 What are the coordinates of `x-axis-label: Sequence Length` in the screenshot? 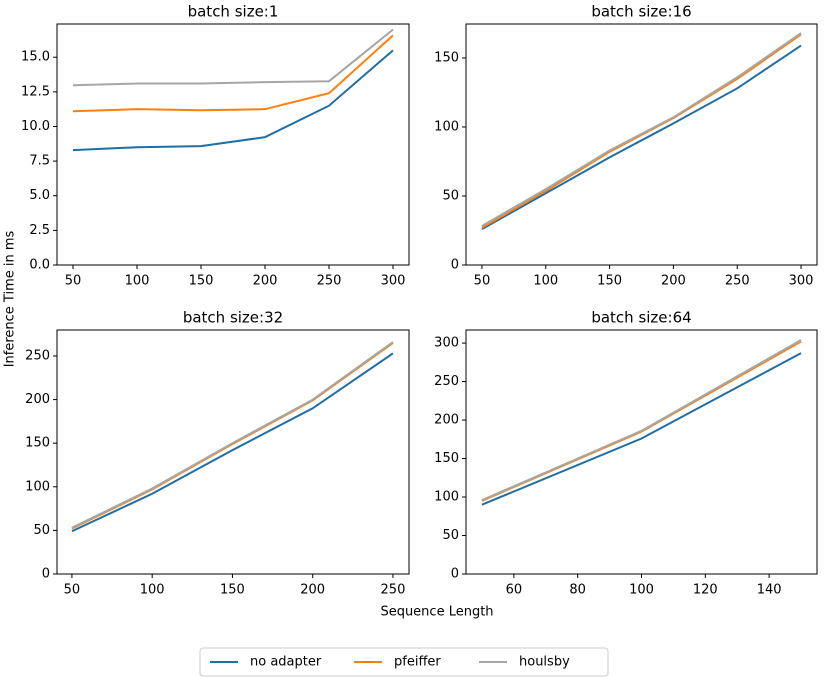 It's located at (436, 612).